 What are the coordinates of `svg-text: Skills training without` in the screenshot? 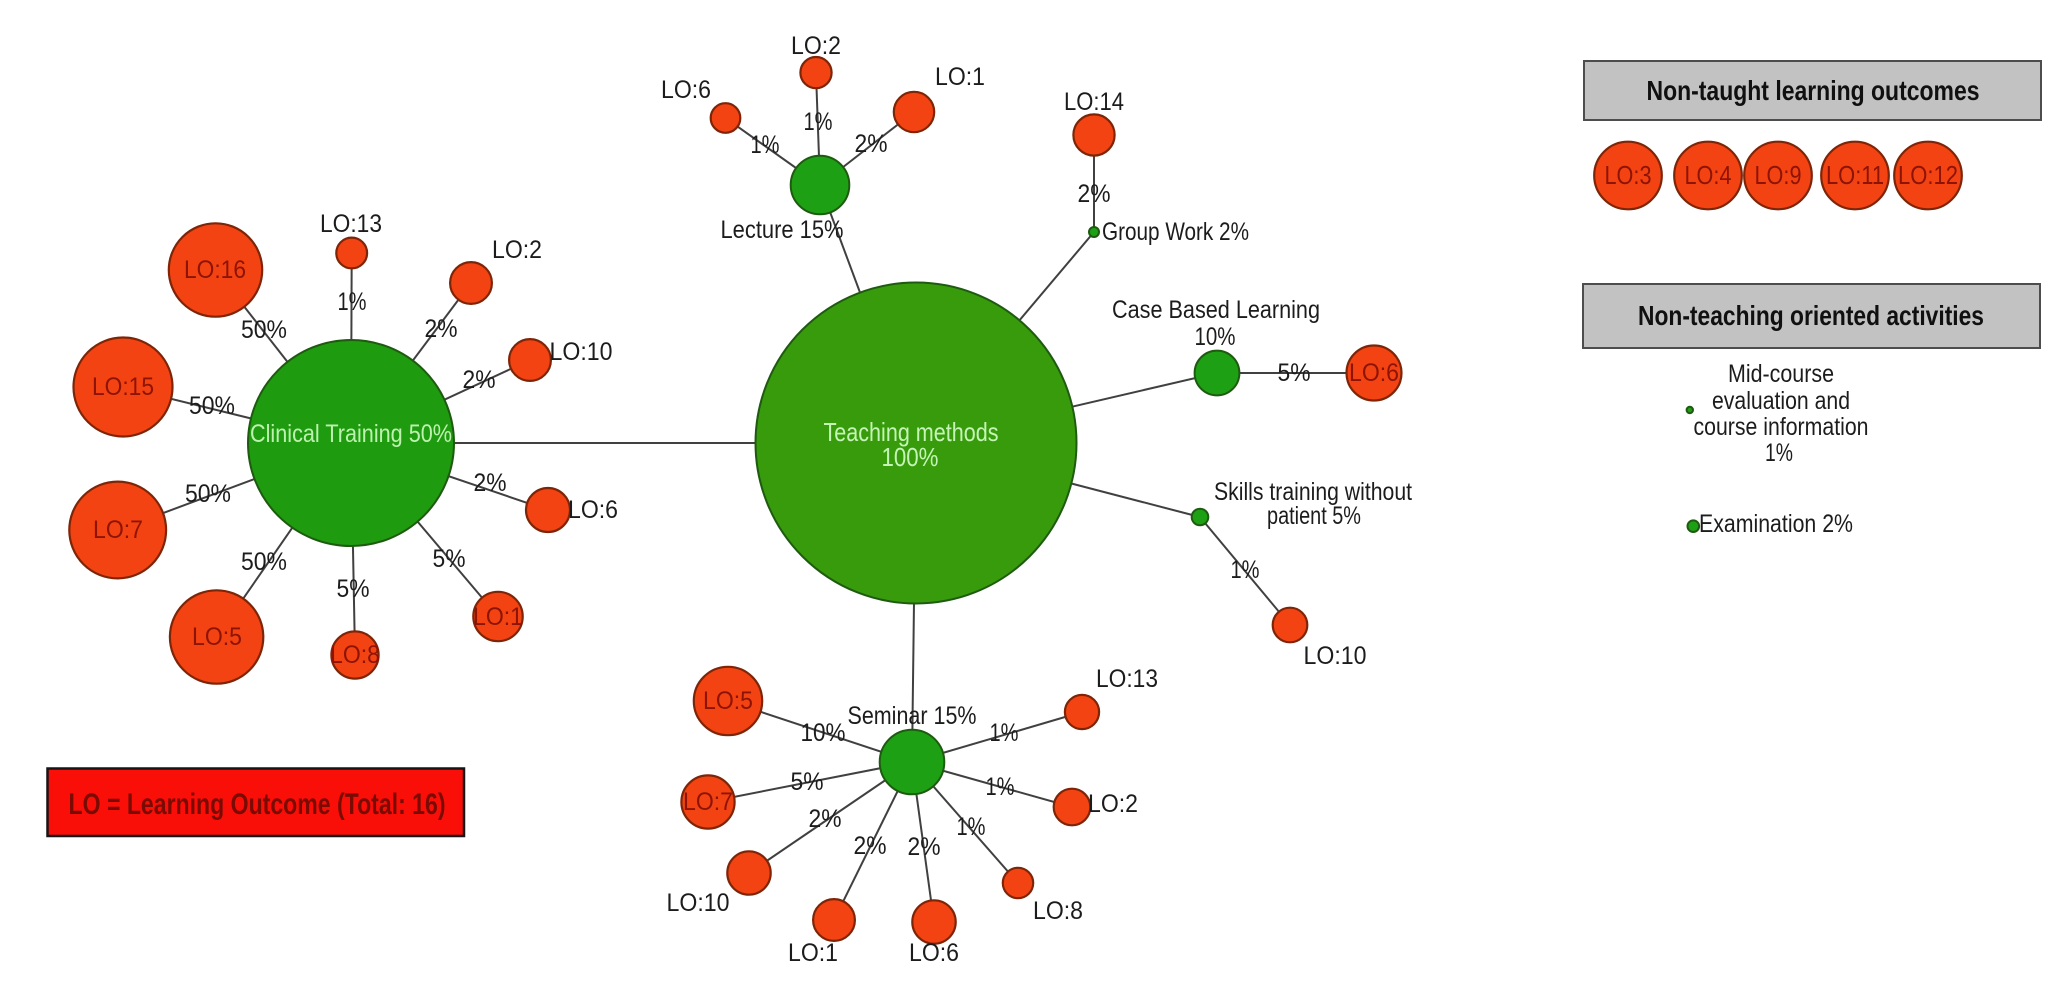 It's located at (1313, 492).